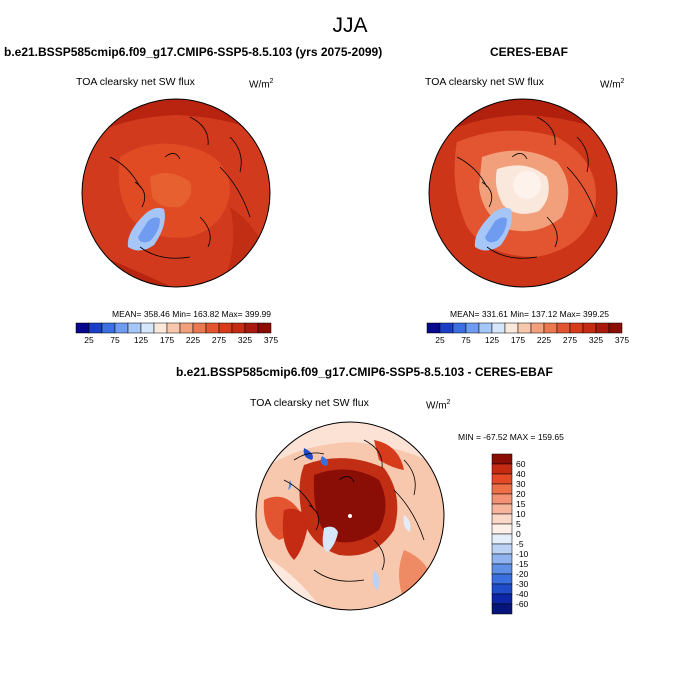  I want to click on panel1-units: W/m2, so click(261, 84).